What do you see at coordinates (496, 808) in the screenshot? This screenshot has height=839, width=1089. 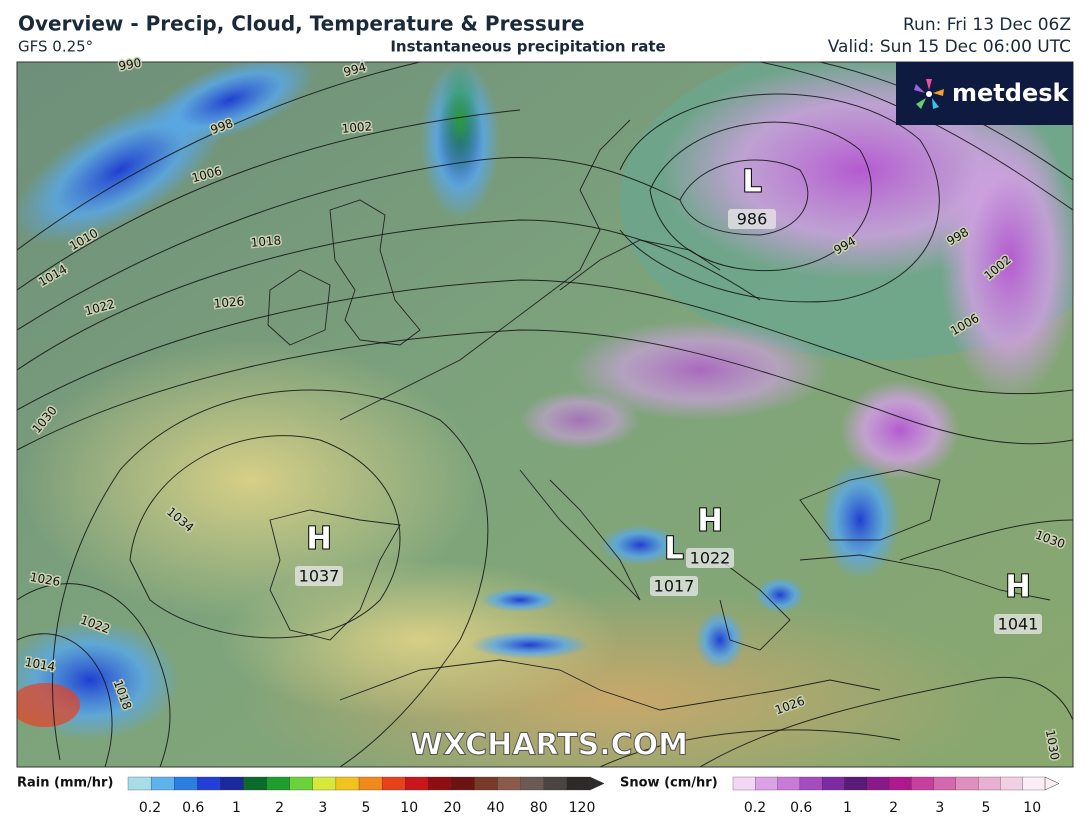 I see `legend-tick-label: 40` at bounding box center [496, 808].